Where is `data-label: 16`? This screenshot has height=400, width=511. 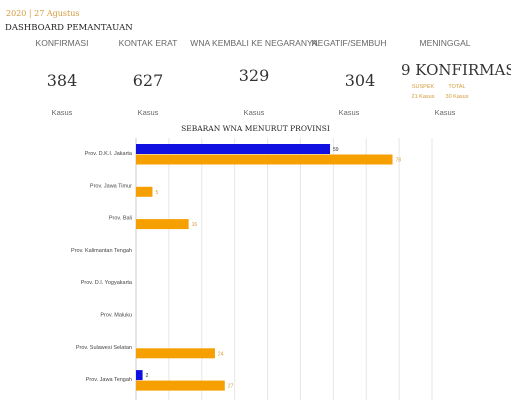
data-label: 16 is located at coordinates (195, 225).